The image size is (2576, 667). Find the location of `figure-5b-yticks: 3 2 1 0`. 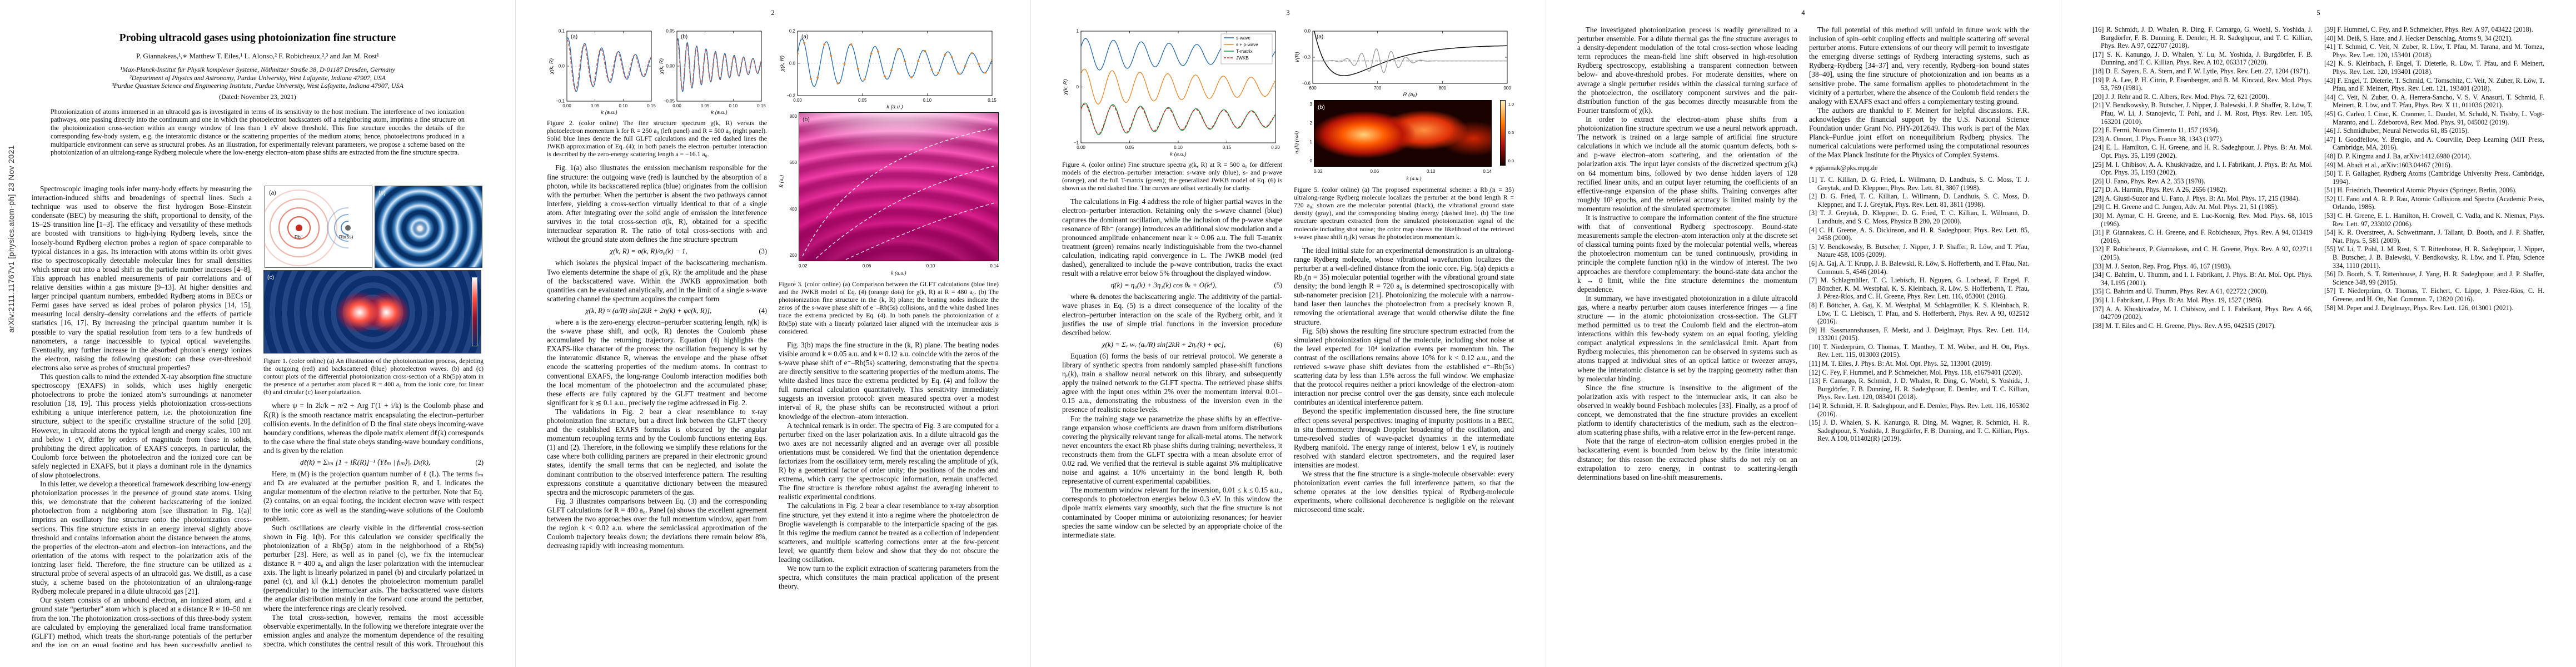

figure-5b-yticks: 3 2 1 0 is located at coordinates (1306, 133).